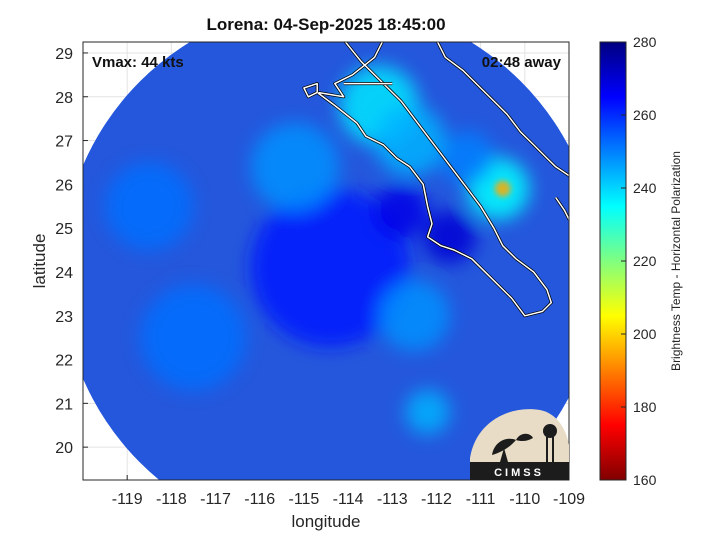  I want to click on x-tick-label: -119, so click(127, 499).